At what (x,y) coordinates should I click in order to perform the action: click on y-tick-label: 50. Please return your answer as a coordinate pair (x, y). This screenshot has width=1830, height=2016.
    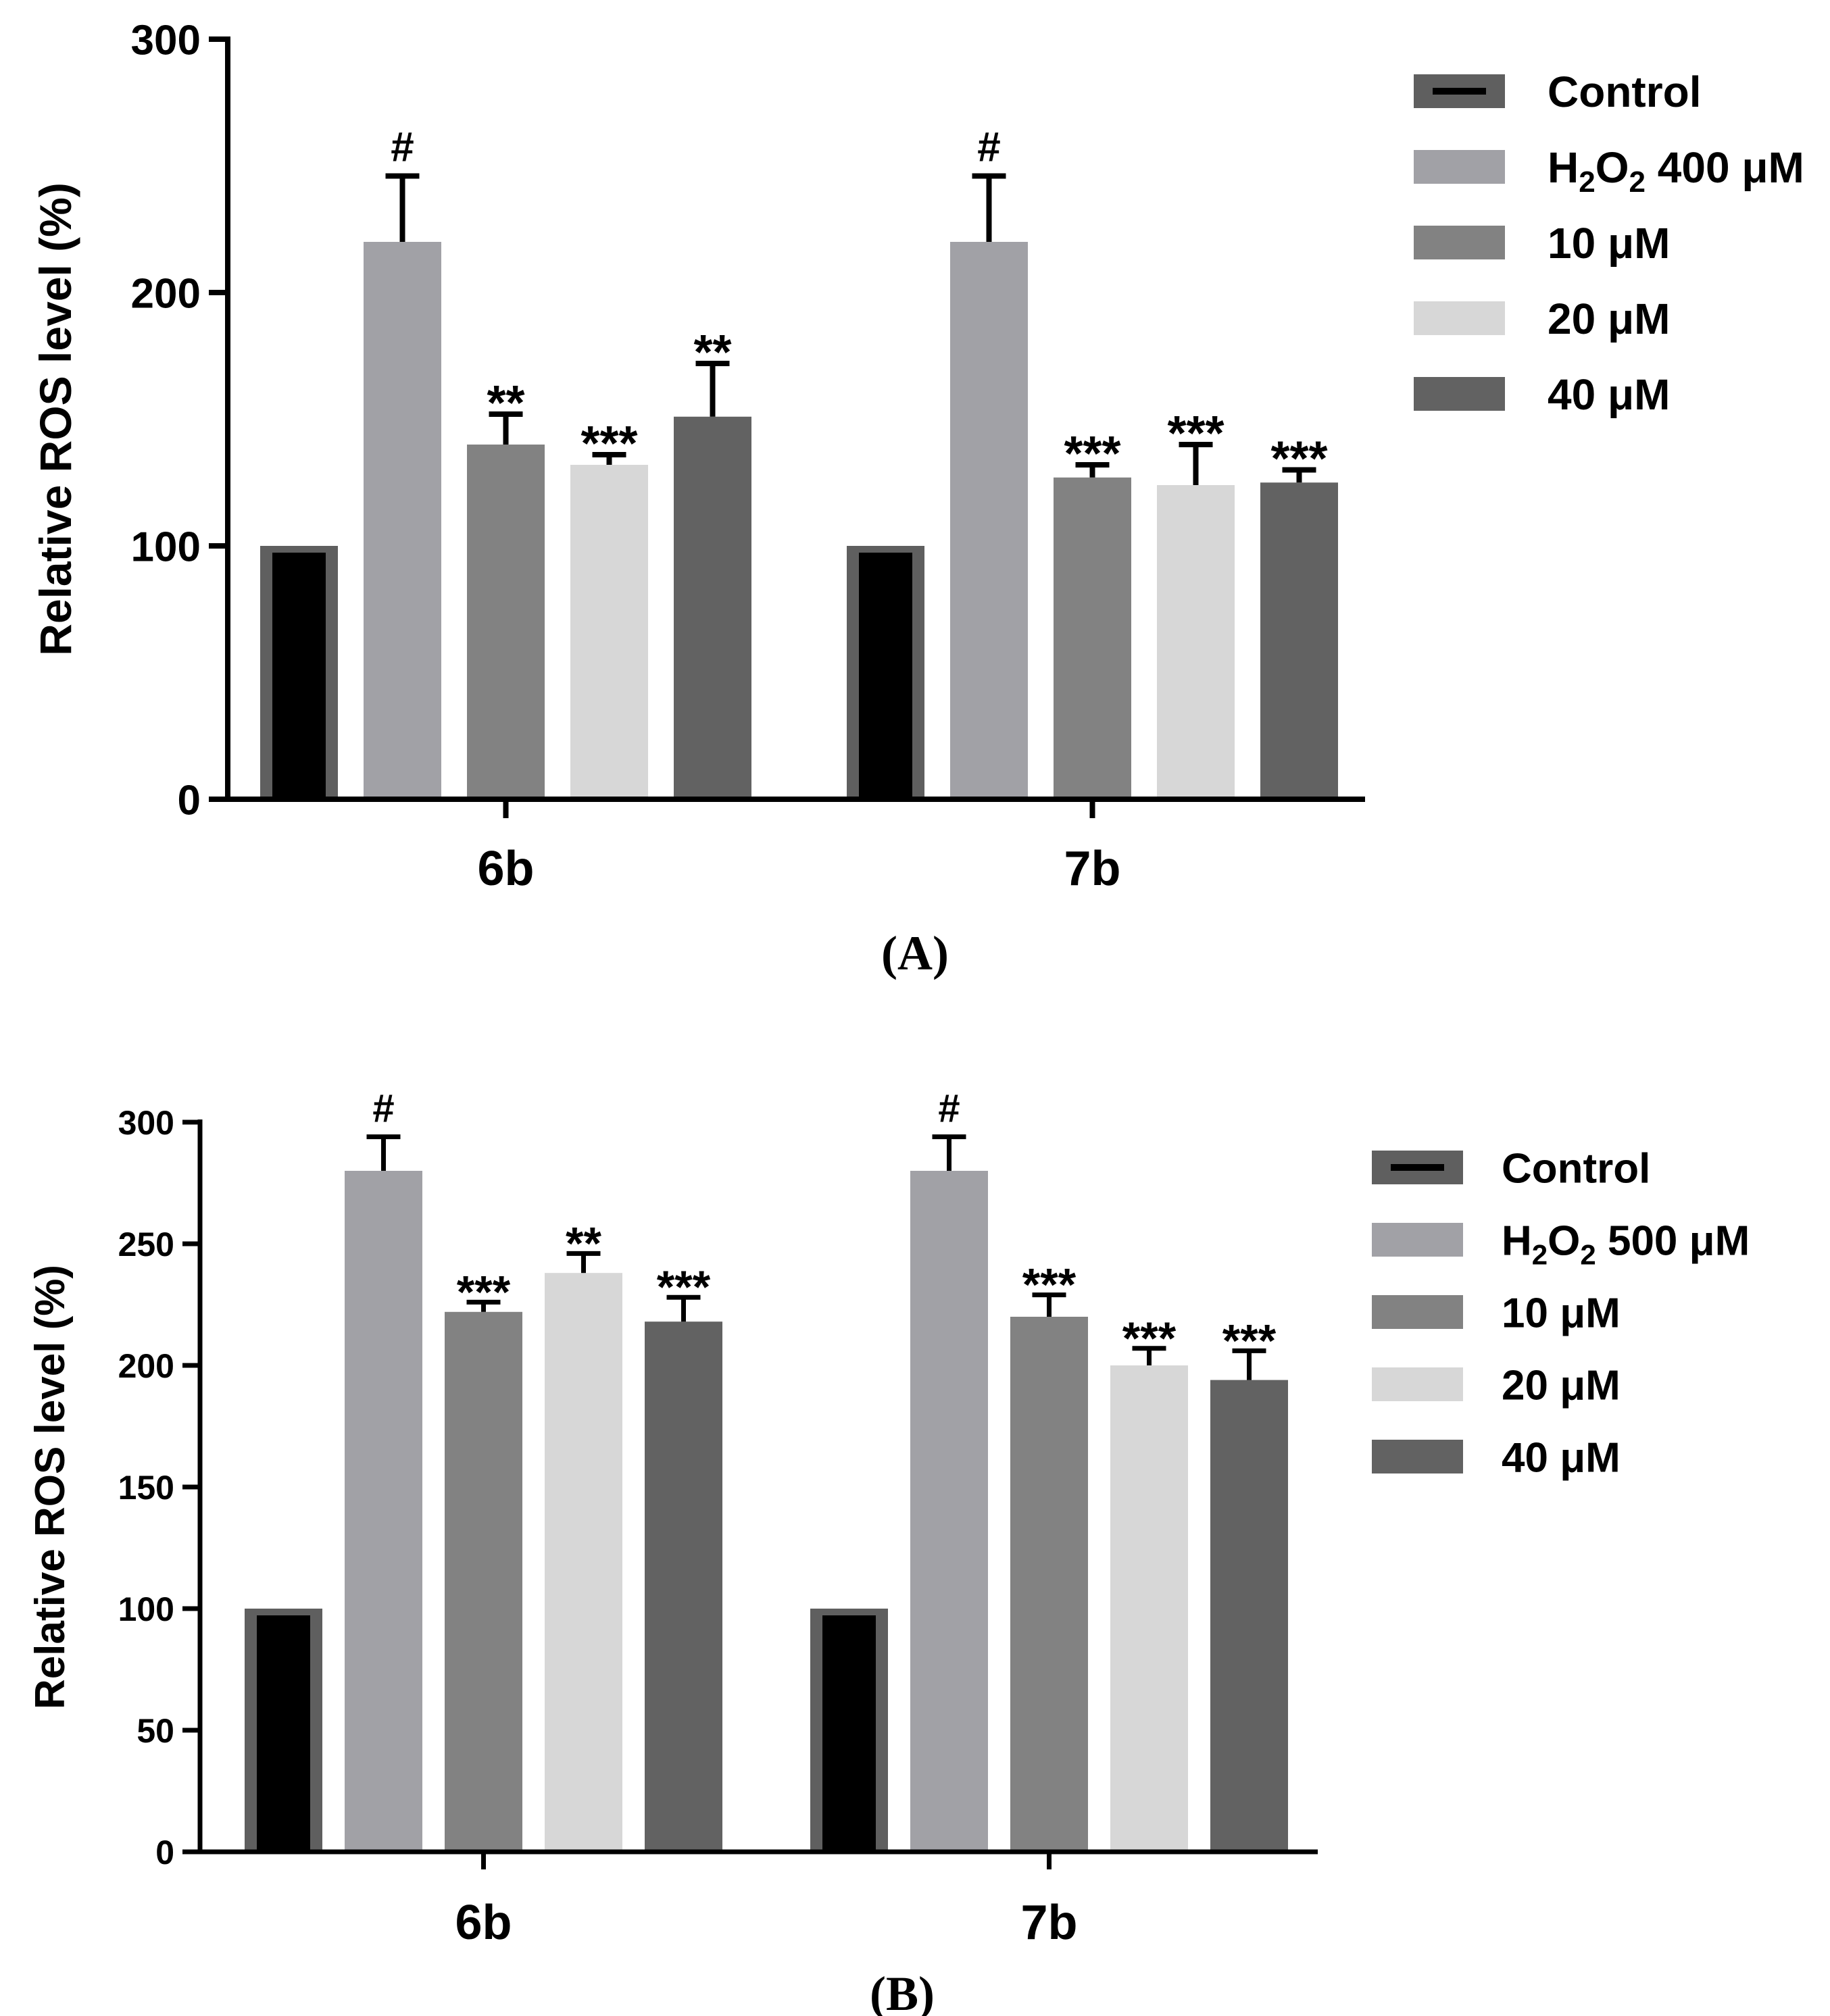
    Looking at the image, I should click on (155, 1731).